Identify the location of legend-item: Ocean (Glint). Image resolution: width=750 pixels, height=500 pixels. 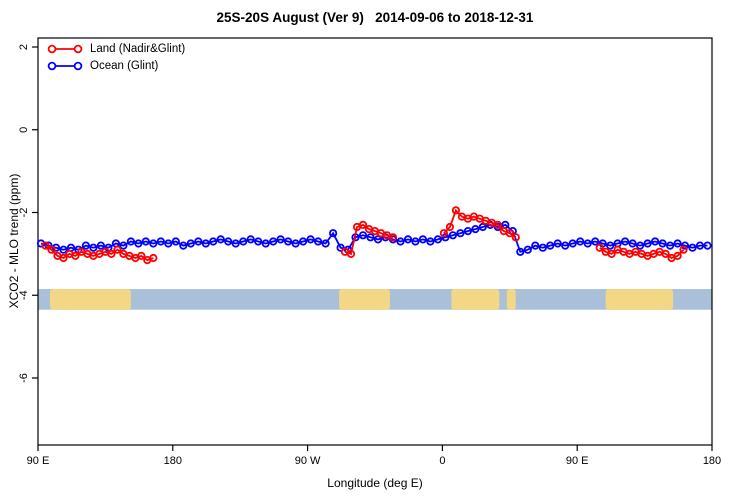
(115, 65).